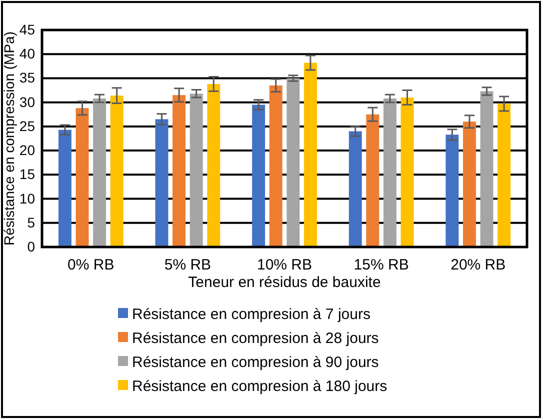 The height and width of the screenshot is (419, 542). What do you see at coordinates (27, 150) in the screenshot?
I see `y-tick-label: 20` at bounding box center [27, 150].